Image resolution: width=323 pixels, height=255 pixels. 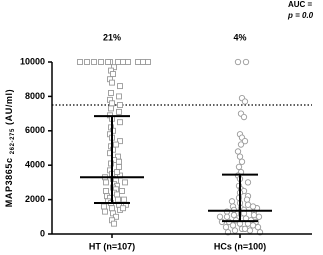 What do you see at coordinates (239, 37) in the screenshot?
I see `percent-label: 4%` at bounding box center [239, 37].